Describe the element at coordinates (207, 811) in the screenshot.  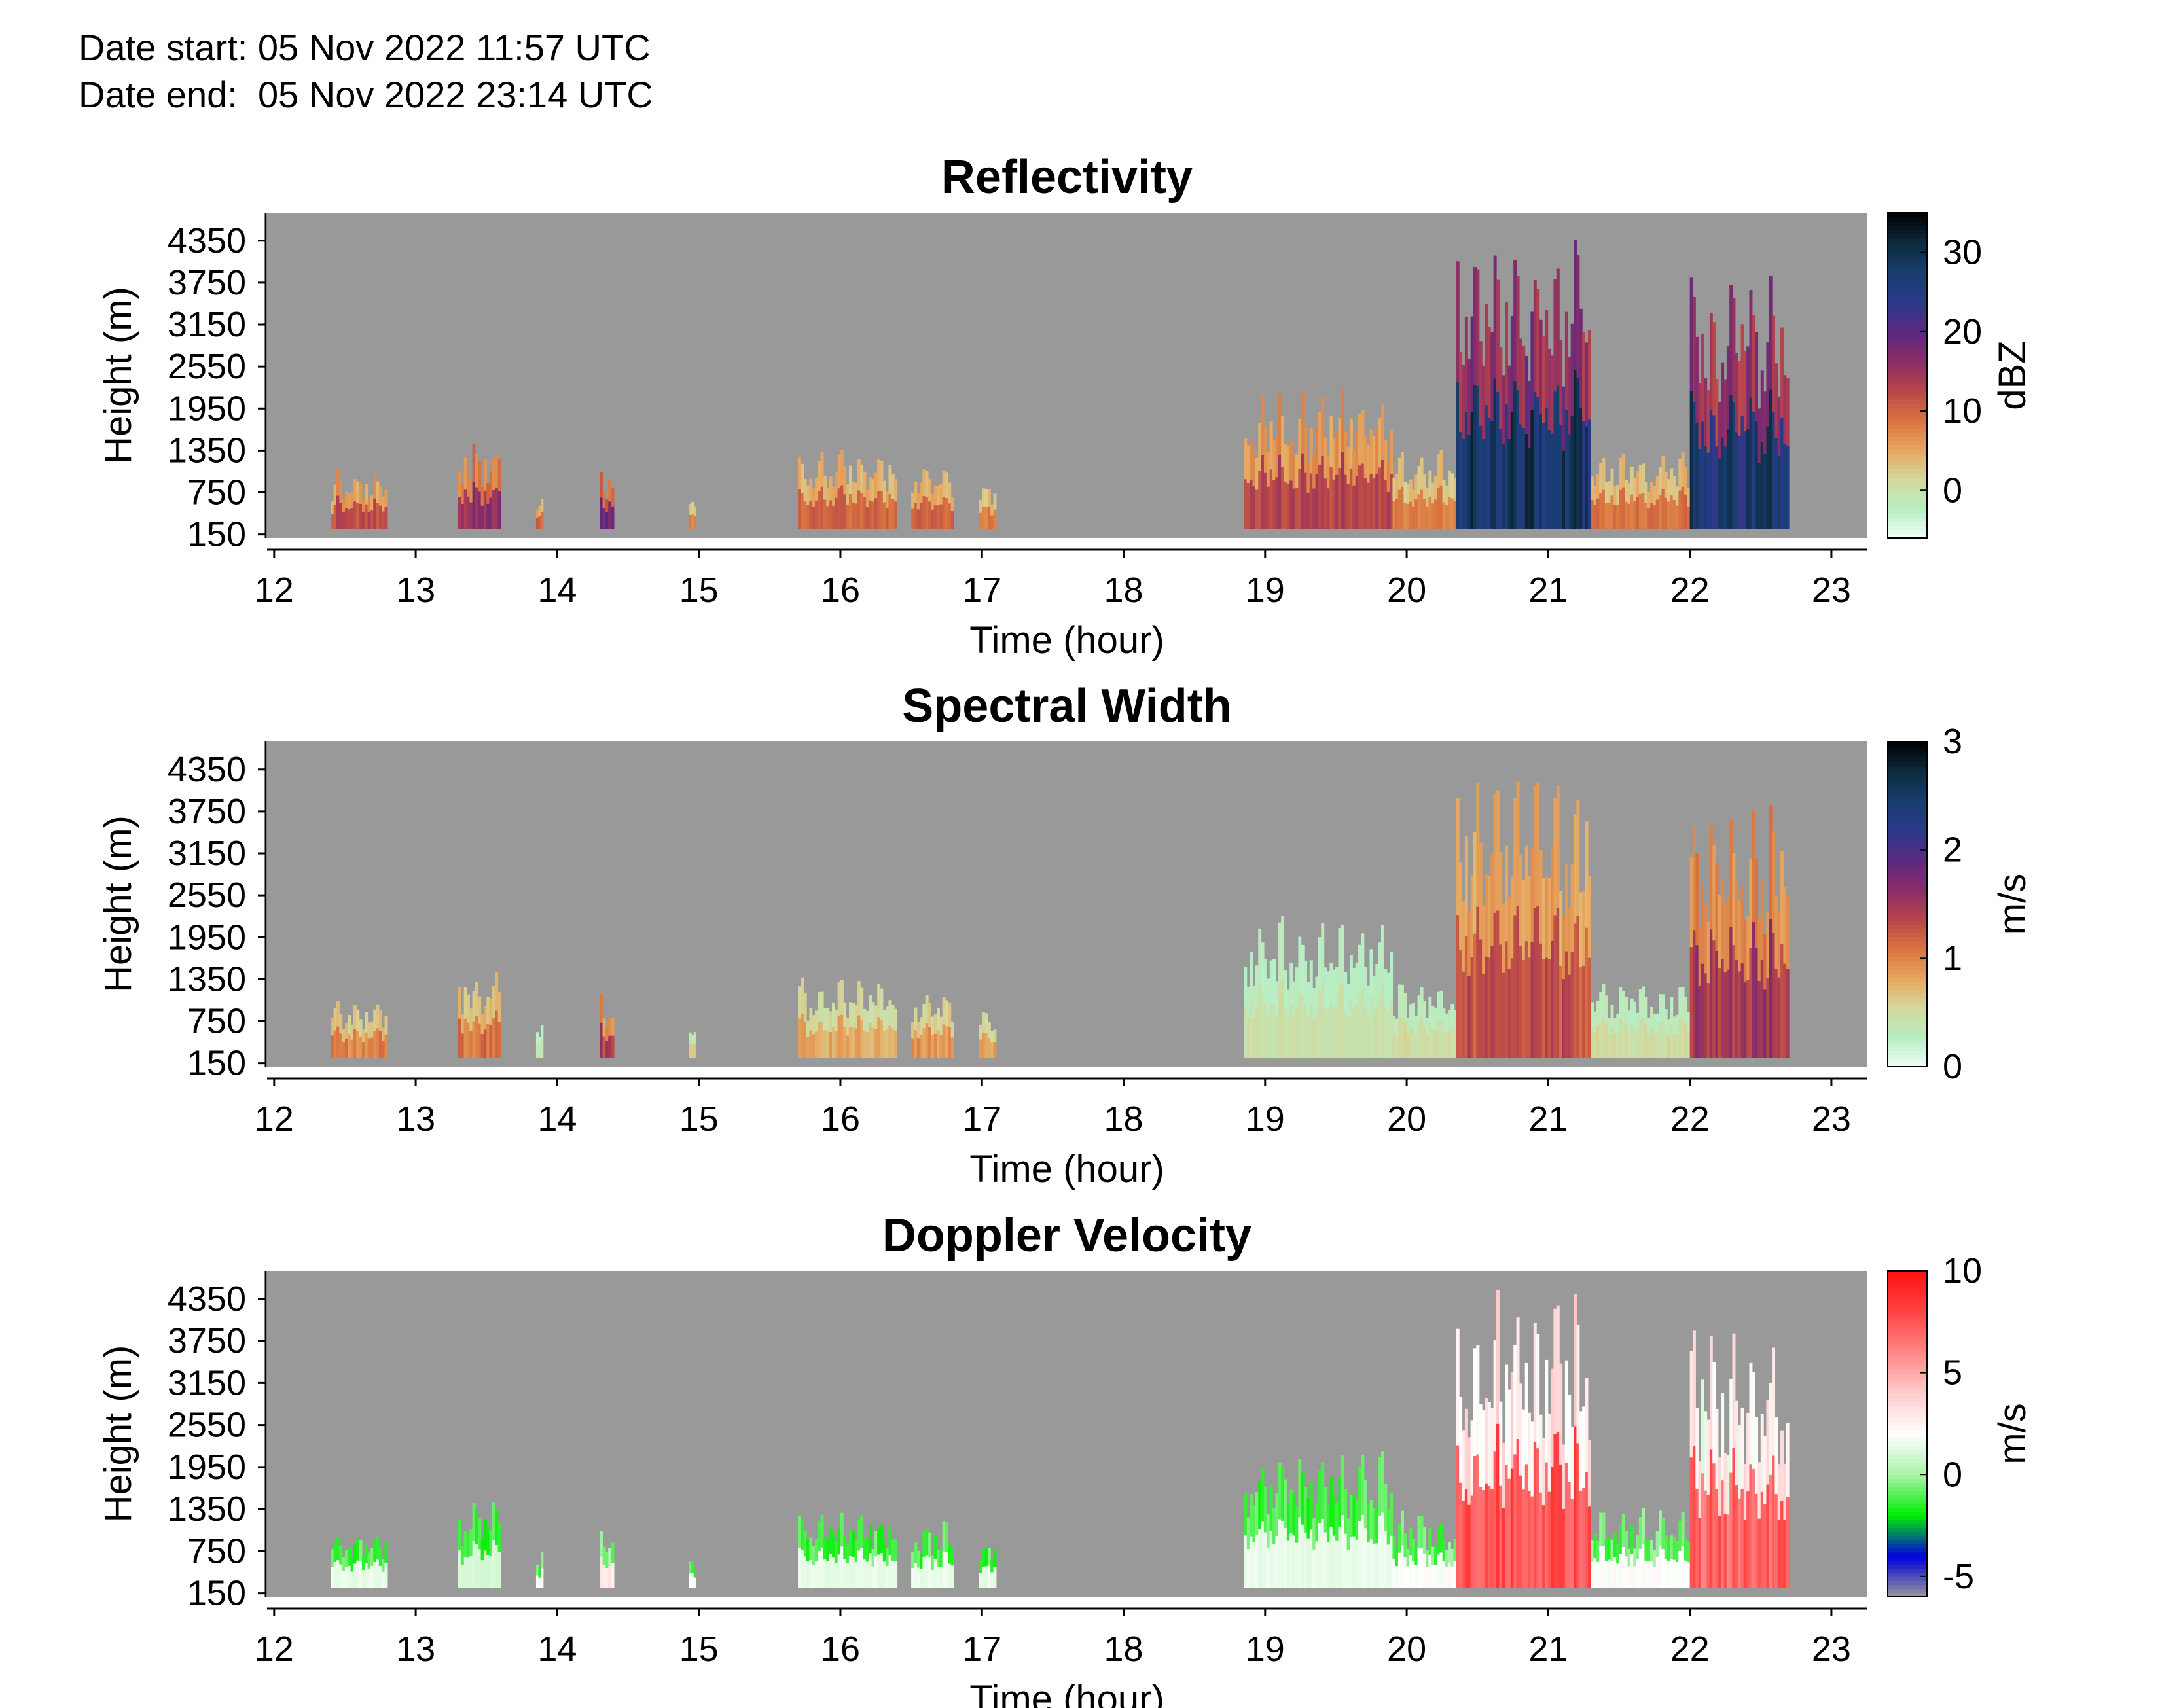
I see `y-tick-label: 3750` at that location.